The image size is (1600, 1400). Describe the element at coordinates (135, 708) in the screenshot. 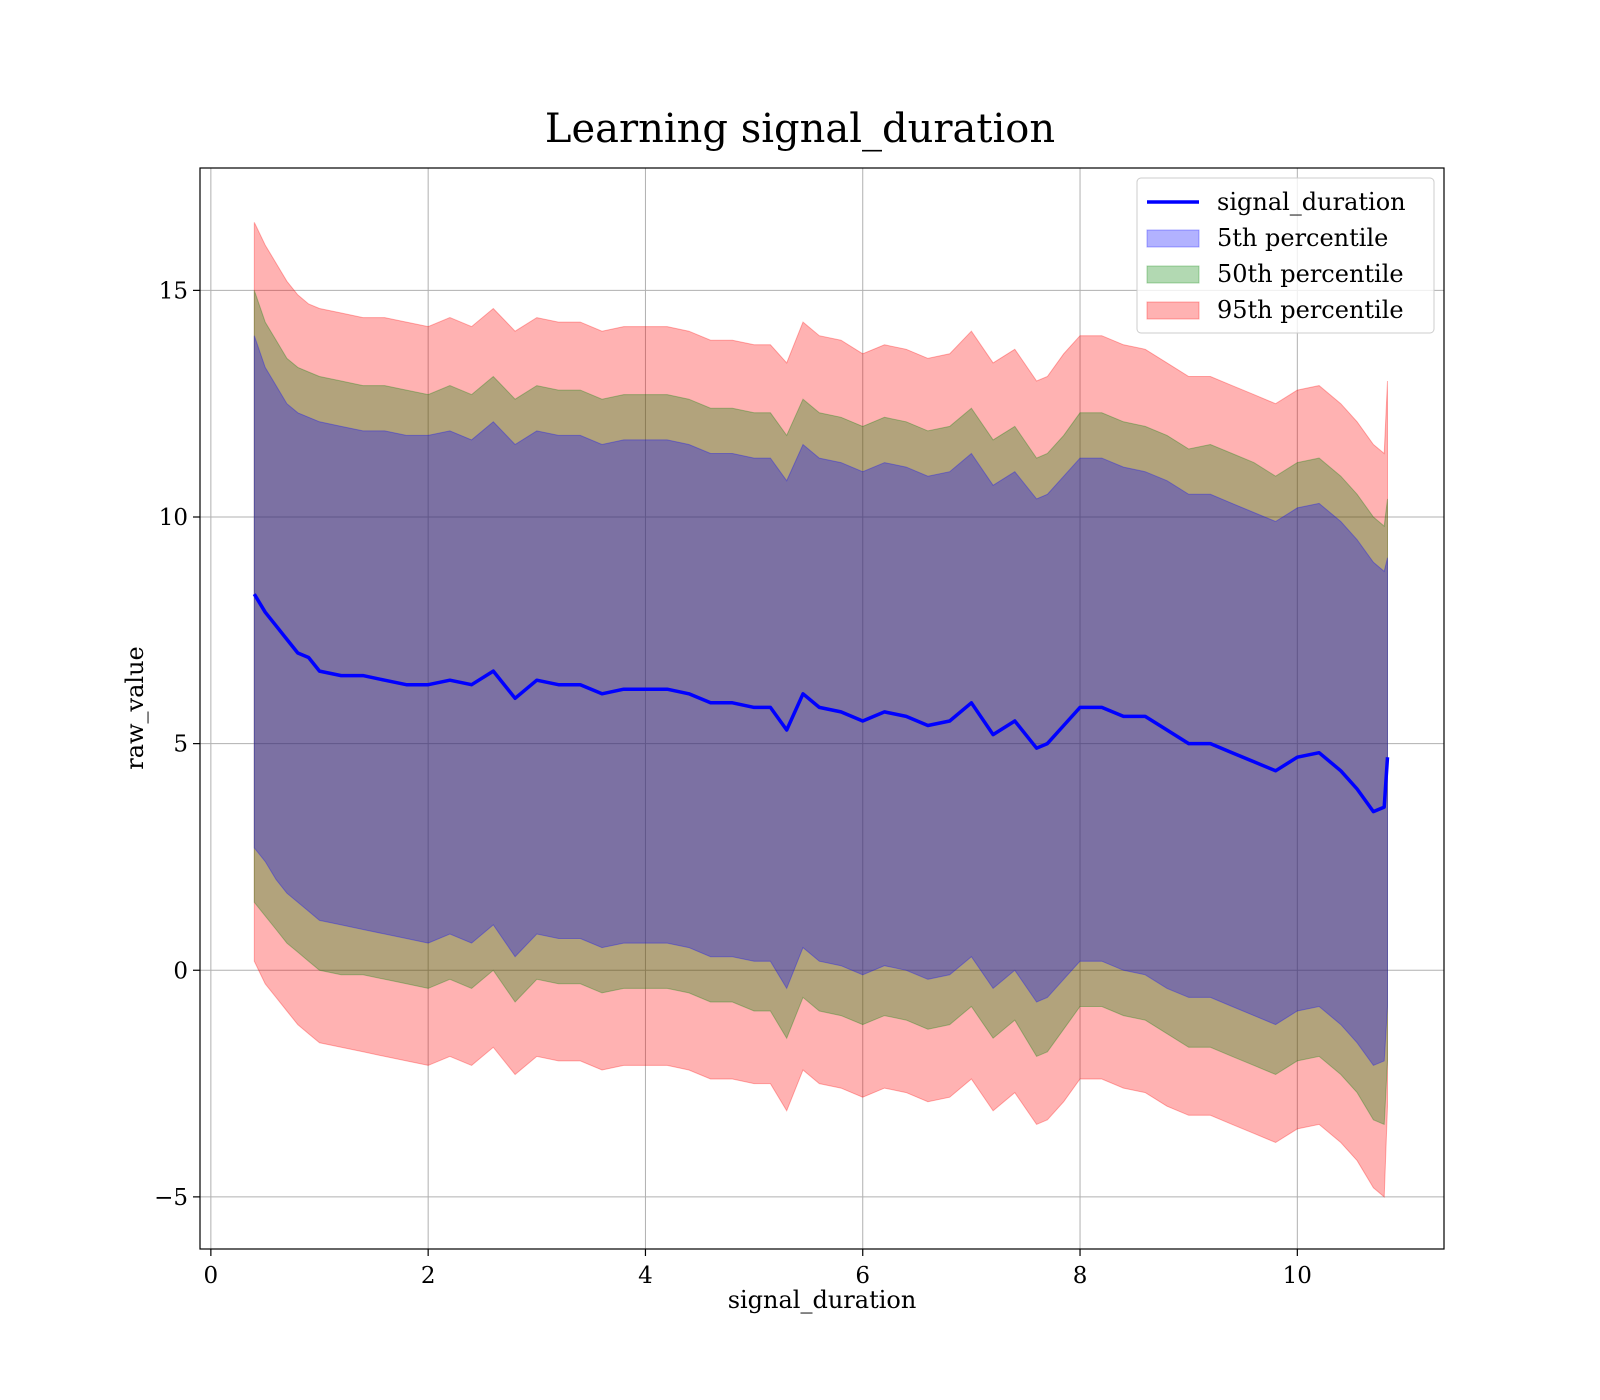

I see `y-axis-label: raw_value` at that location.